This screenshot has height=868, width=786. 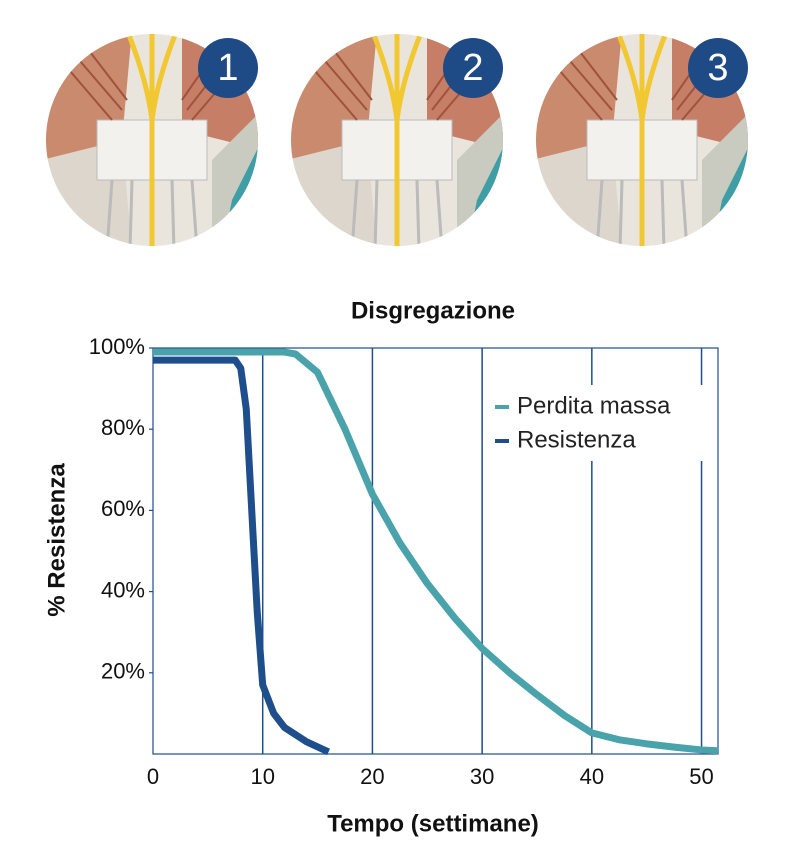 I want to click on x-tick-label: 0, so click(x=153, y=776).